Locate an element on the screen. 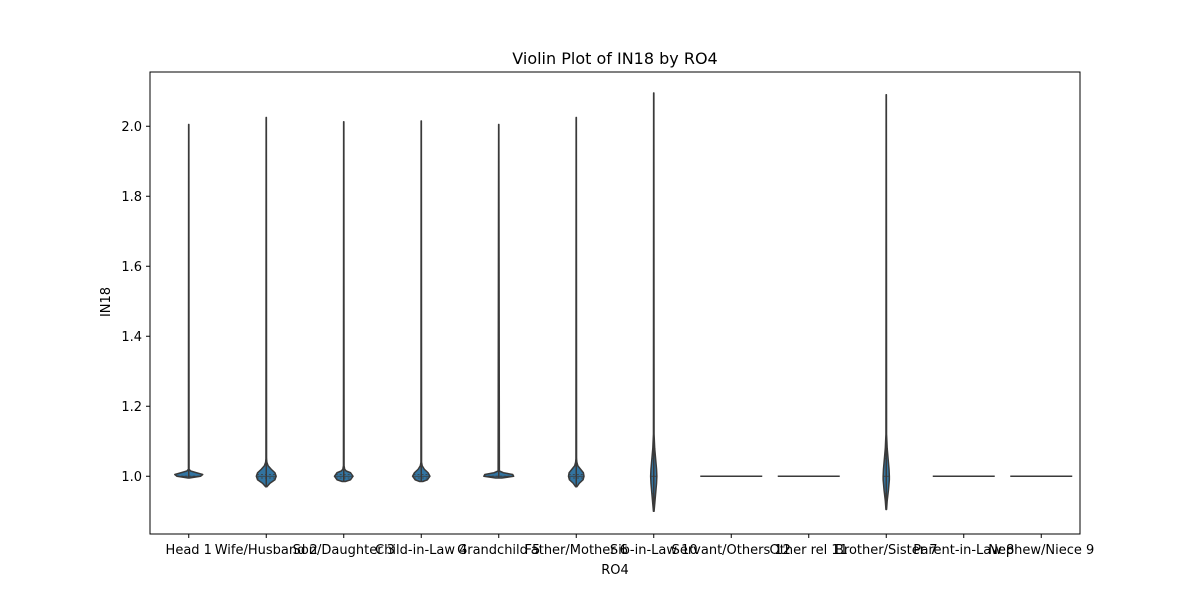 The height and width of the screenshot is (600, 1200). x-tick-label: Servant/Others 12 is located at coordinates (731, 550).